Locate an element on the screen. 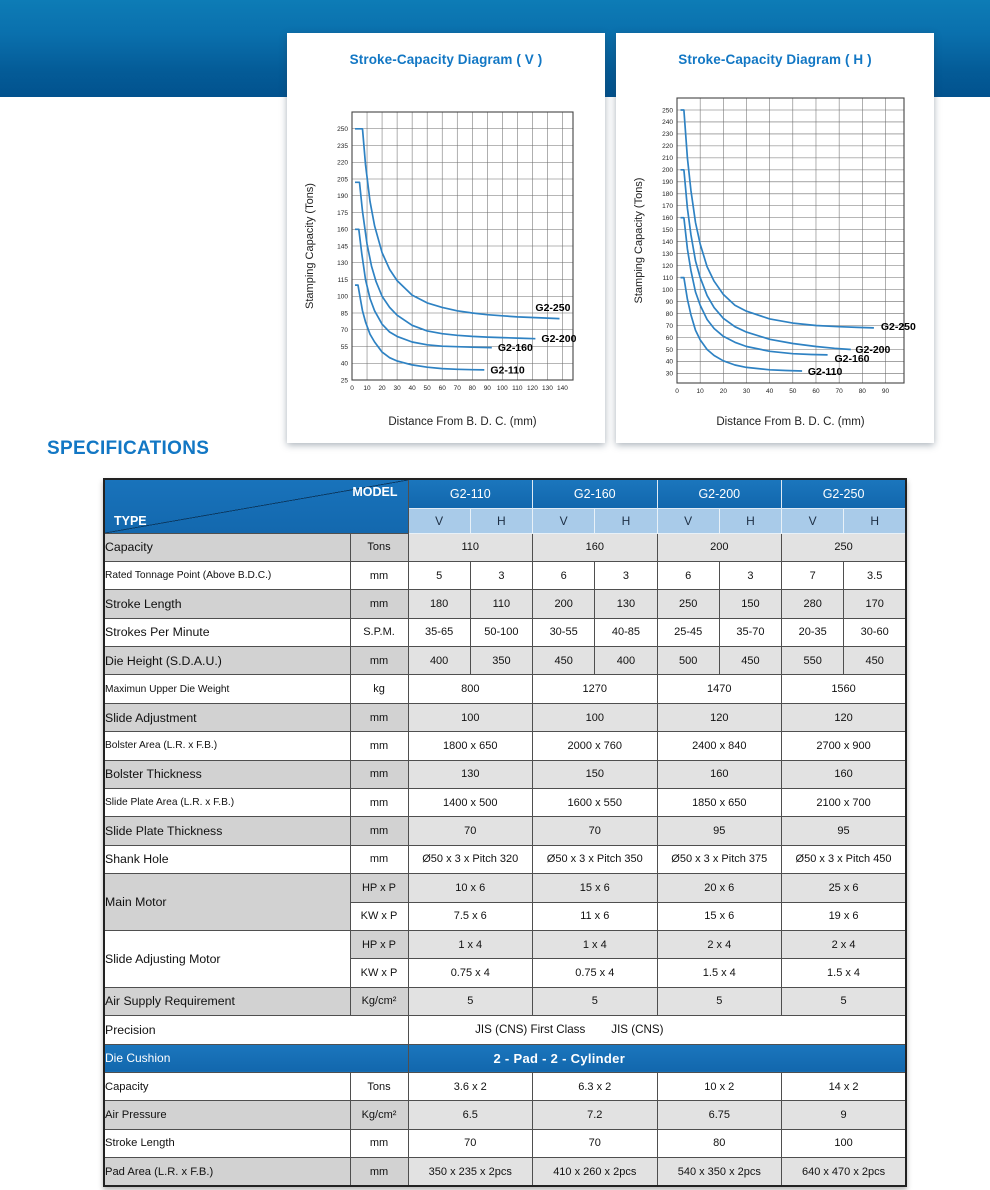  svg-text: 190 is located at coordinates (342, 196).